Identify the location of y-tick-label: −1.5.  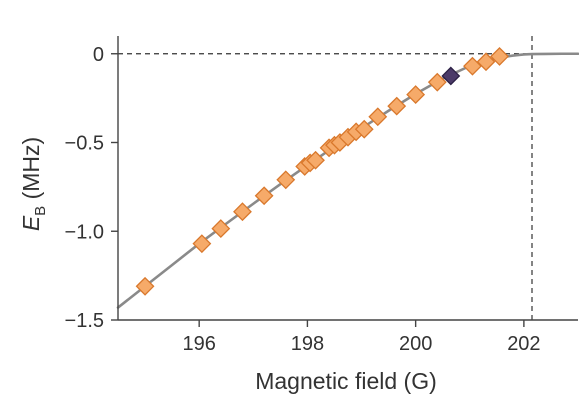
(84, 321).